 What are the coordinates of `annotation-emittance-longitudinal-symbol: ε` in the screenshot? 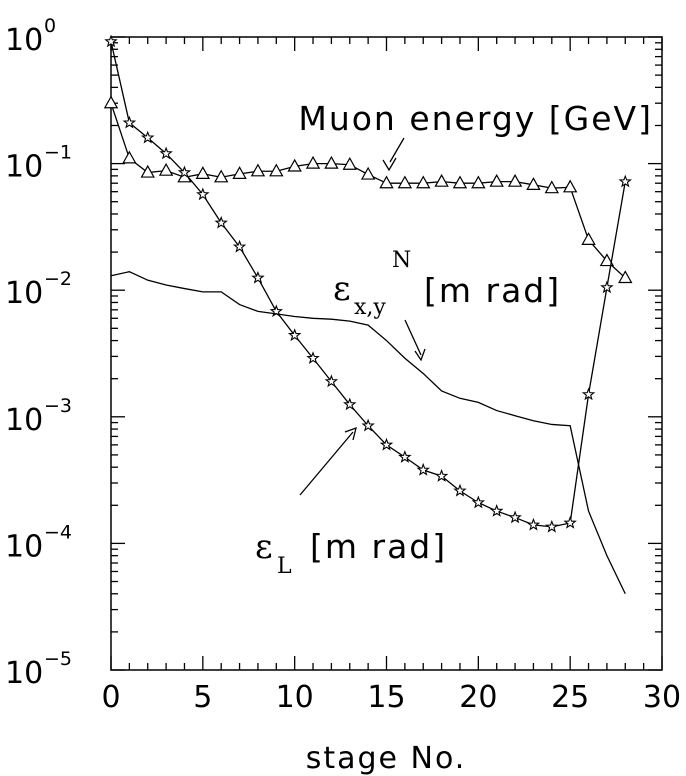 It's located at (264, 547).